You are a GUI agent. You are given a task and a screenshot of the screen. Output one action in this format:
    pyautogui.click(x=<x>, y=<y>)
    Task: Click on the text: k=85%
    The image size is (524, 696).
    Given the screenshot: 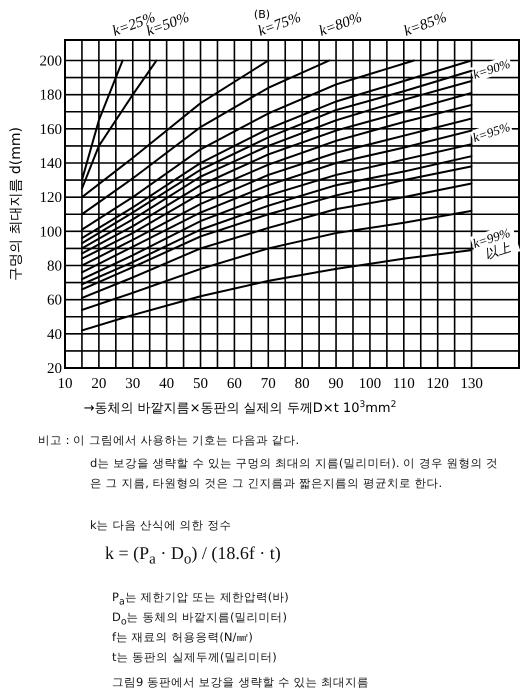 What is the action you would take?
    pyautogui.click(x=425, y=25)
    